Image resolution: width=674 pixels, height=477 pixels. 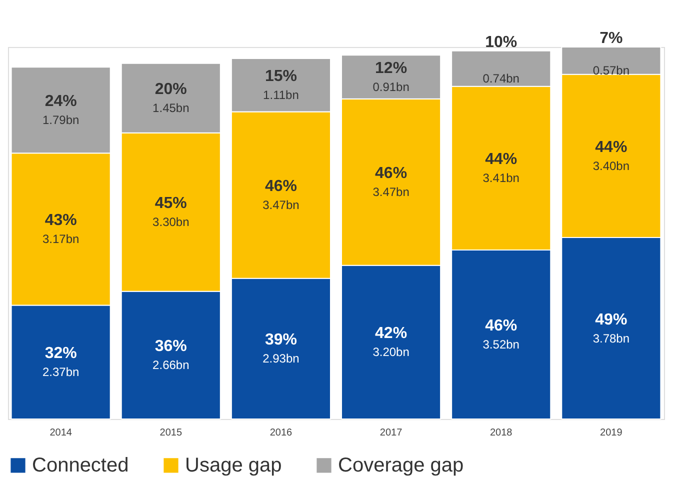 I want to click on data-label: 3.40bn, so click(x=611, y=165).